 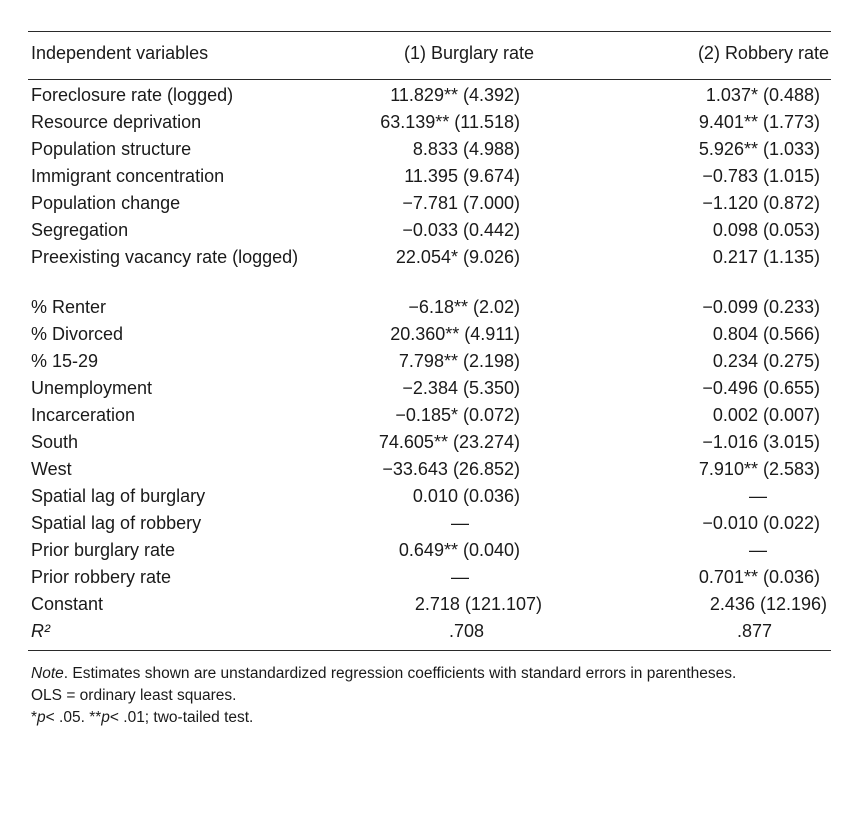 What do you see at coordinates (106, 203) in the screenshot?
I see `row-label: Population change` at bounding box center [106, 203].